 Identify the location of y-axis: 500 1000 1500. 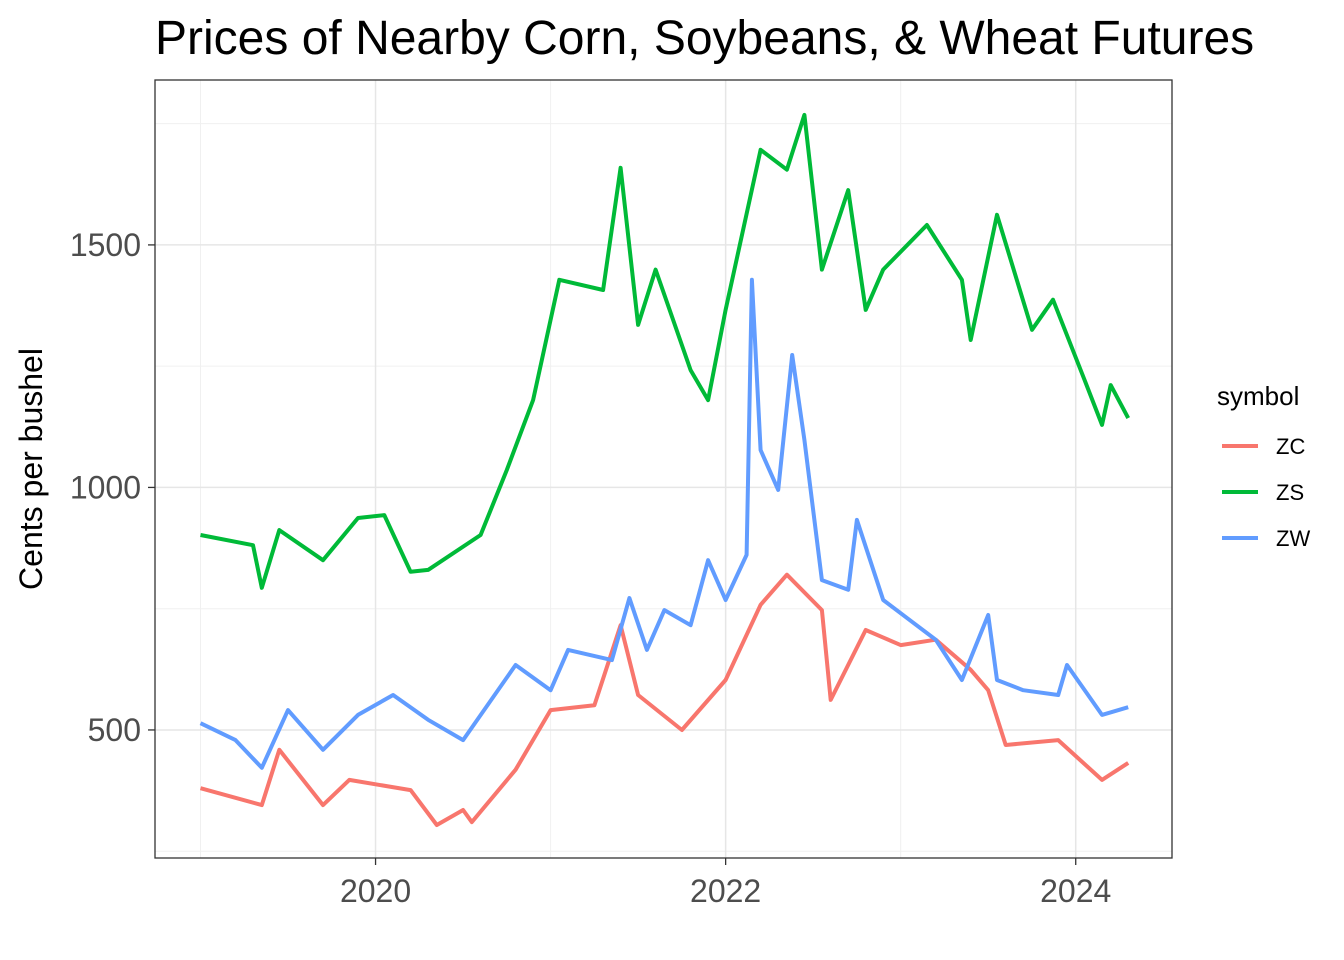
(112, 487).